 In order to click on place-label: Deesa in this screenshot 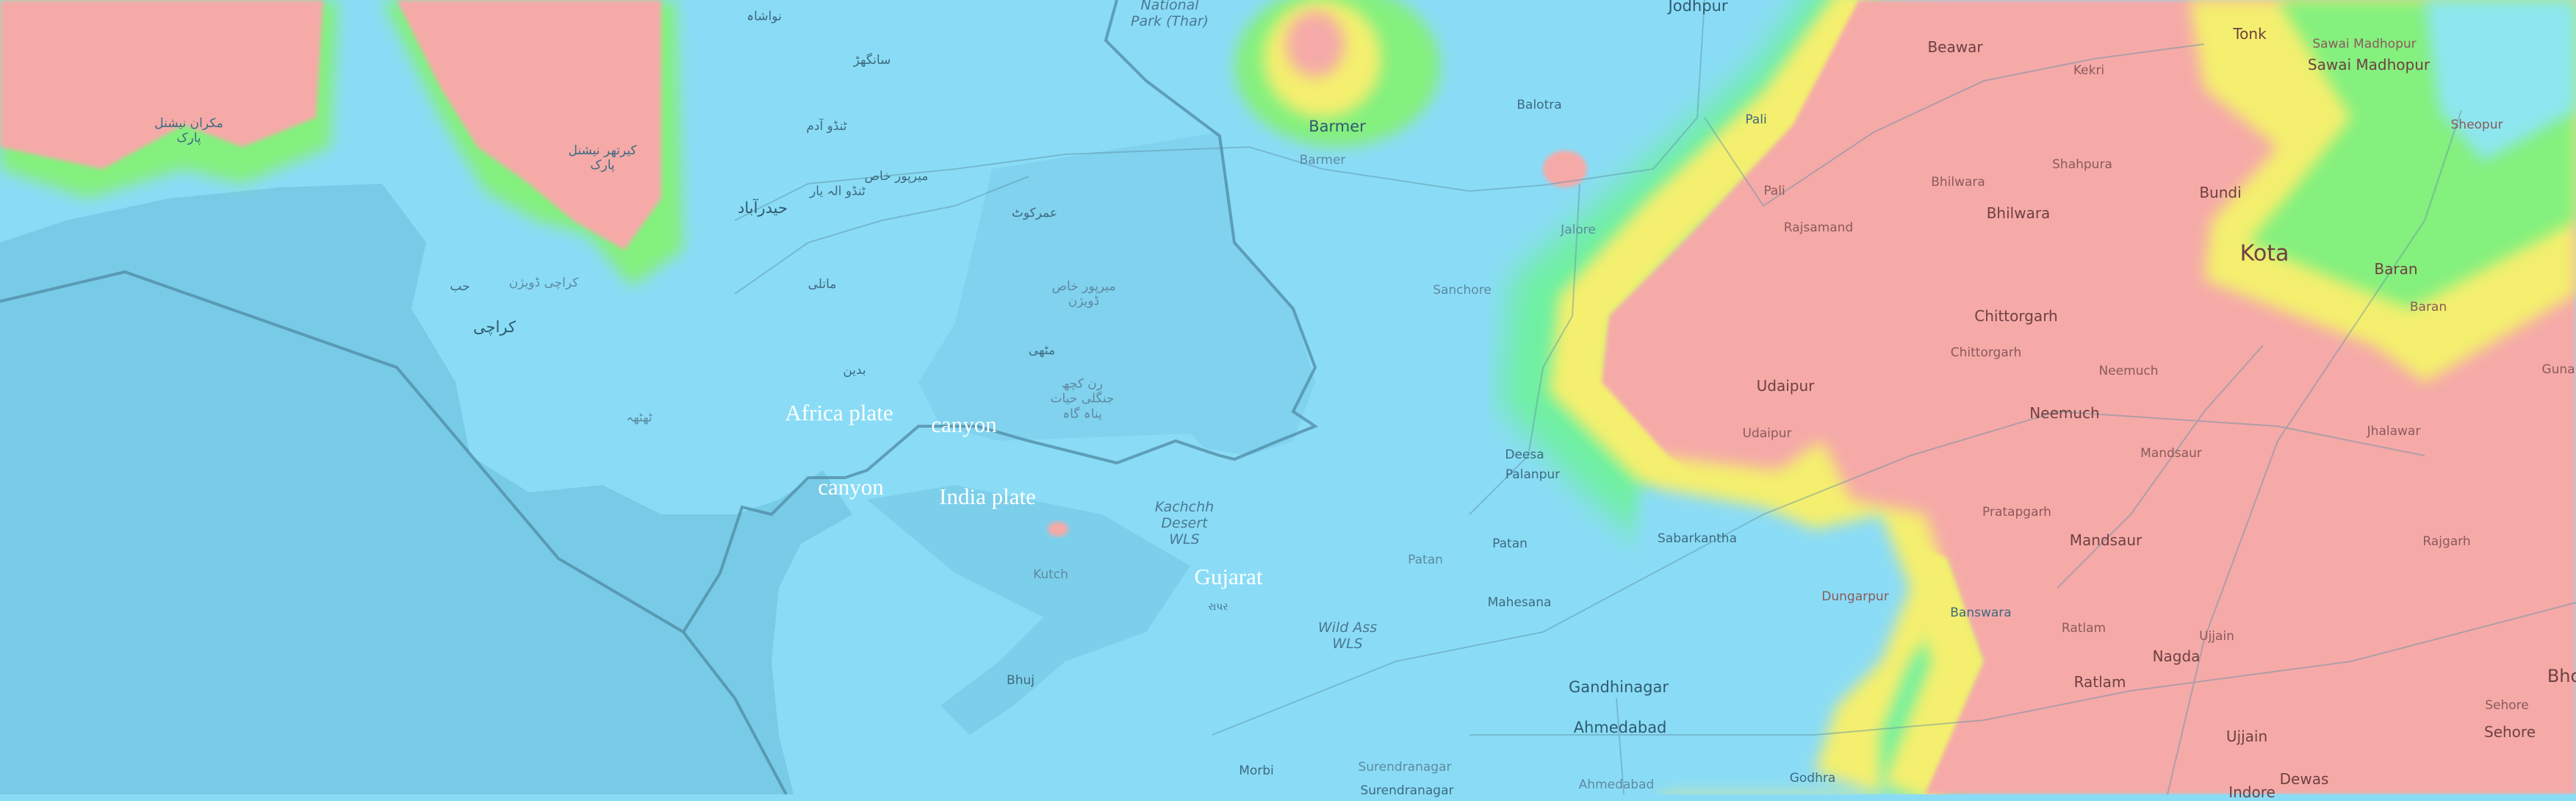, I will do `click(1524, 455)`.